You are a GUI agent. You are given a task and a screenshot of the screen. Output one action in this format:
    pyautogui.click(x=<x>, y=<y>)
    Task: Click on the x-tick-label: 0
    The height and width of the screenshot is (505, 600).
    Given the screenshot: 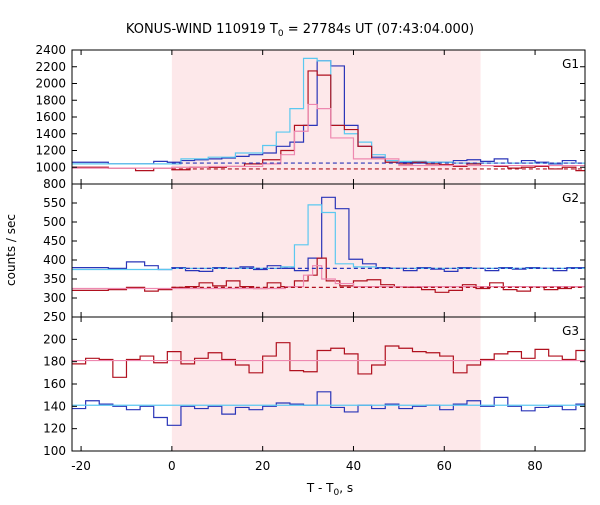 What is the action you would take?
    pyautogui.click(x=172, y=466)
    